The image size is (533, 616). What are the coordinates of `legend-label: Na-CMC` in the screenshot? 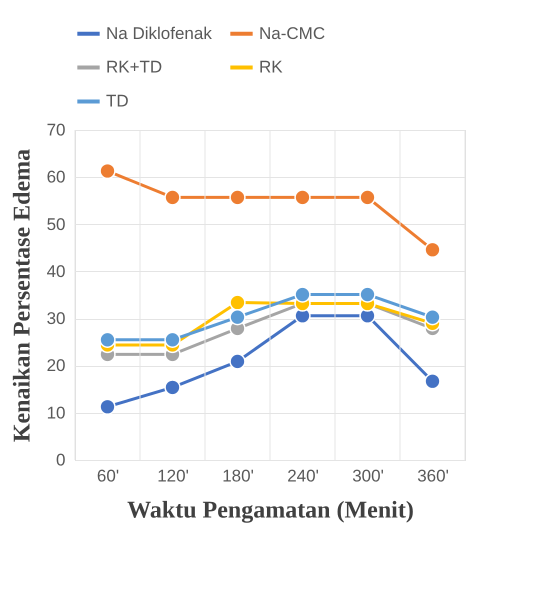 It's located at (292, 33).